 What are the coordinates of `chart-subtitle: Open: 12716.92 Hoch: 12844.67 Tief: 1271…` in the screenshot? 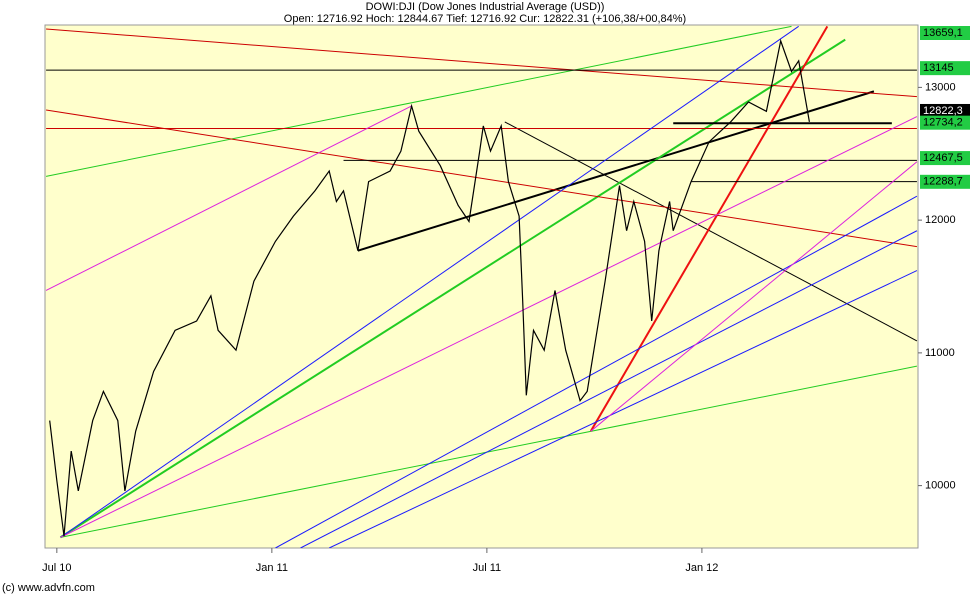 It's located at (485, 19).